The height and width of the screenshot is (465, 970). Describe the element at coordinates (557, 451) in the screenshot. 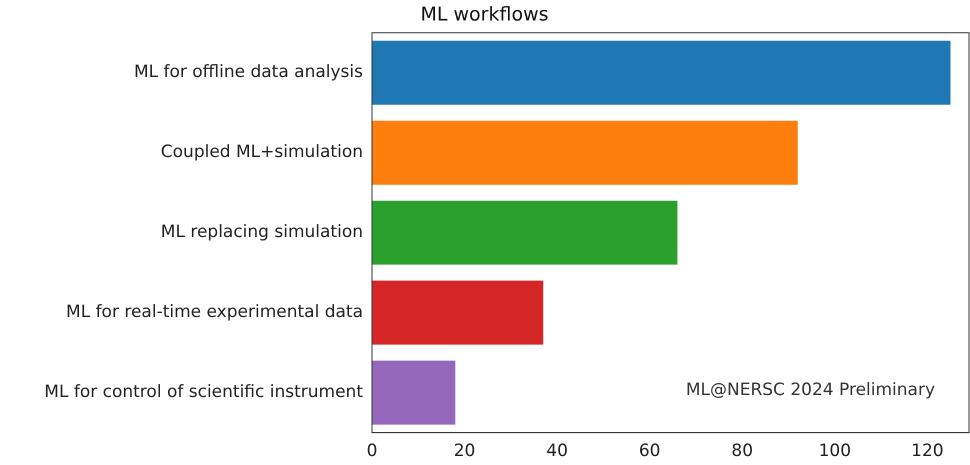

I see `x-tick-label: 40` at that location.